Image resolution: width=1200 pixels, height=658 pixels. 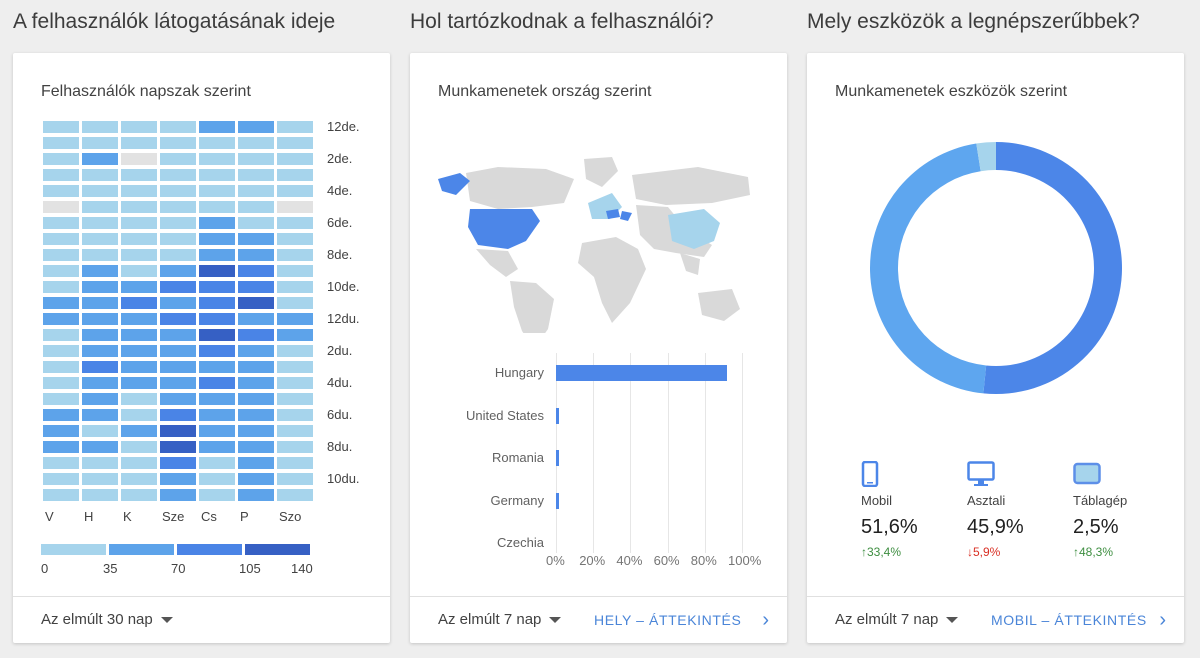 I want to click on time-range-dropdown: Az elmúlt 30 nap, so click(x=107, y=619).